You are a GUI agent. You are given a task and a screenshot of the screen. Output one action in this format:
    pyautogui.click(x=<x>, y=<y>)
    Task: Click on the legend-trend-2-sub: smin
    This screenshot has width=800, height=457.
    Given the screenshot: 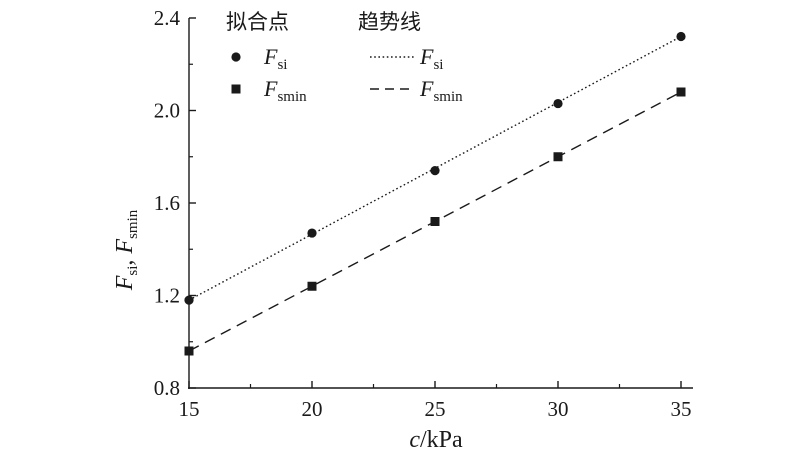 What is the action you would take?
    pyautogui.click(x=448, y=97)
    